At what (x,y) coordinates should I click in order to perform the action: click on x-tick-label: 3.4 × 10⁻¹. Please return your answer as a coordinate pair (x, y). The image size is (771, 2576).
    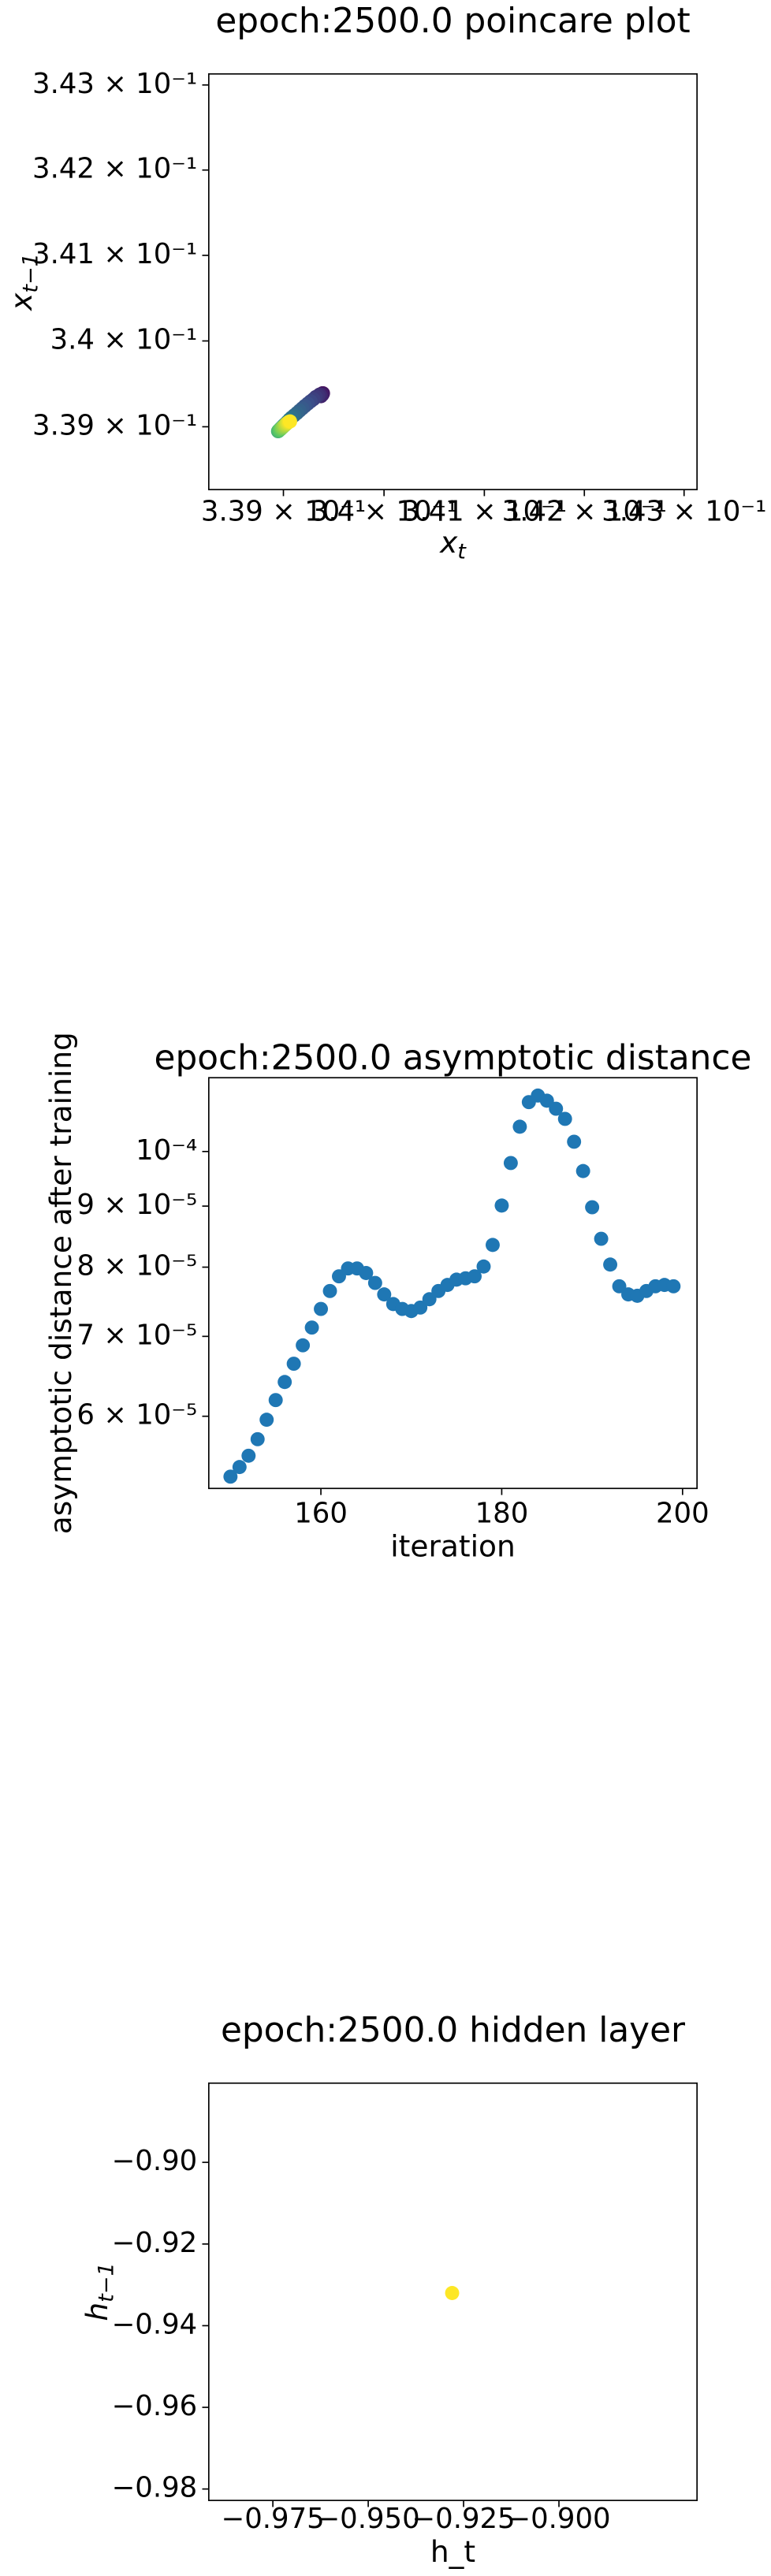
    Looking at the image, I should click on (384, 511).